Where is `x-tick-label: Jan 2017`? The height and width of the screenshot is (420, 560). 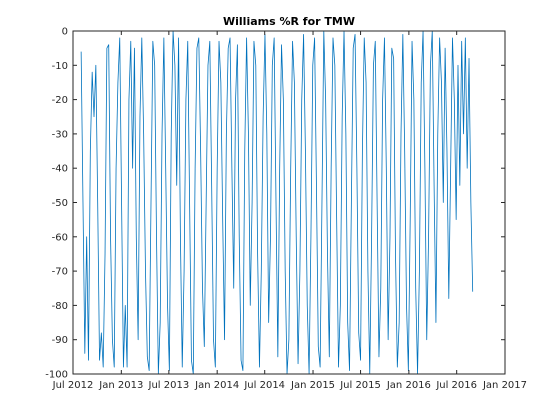 x-tick-label: Jan 2017 is located at coordinates (504, 385).